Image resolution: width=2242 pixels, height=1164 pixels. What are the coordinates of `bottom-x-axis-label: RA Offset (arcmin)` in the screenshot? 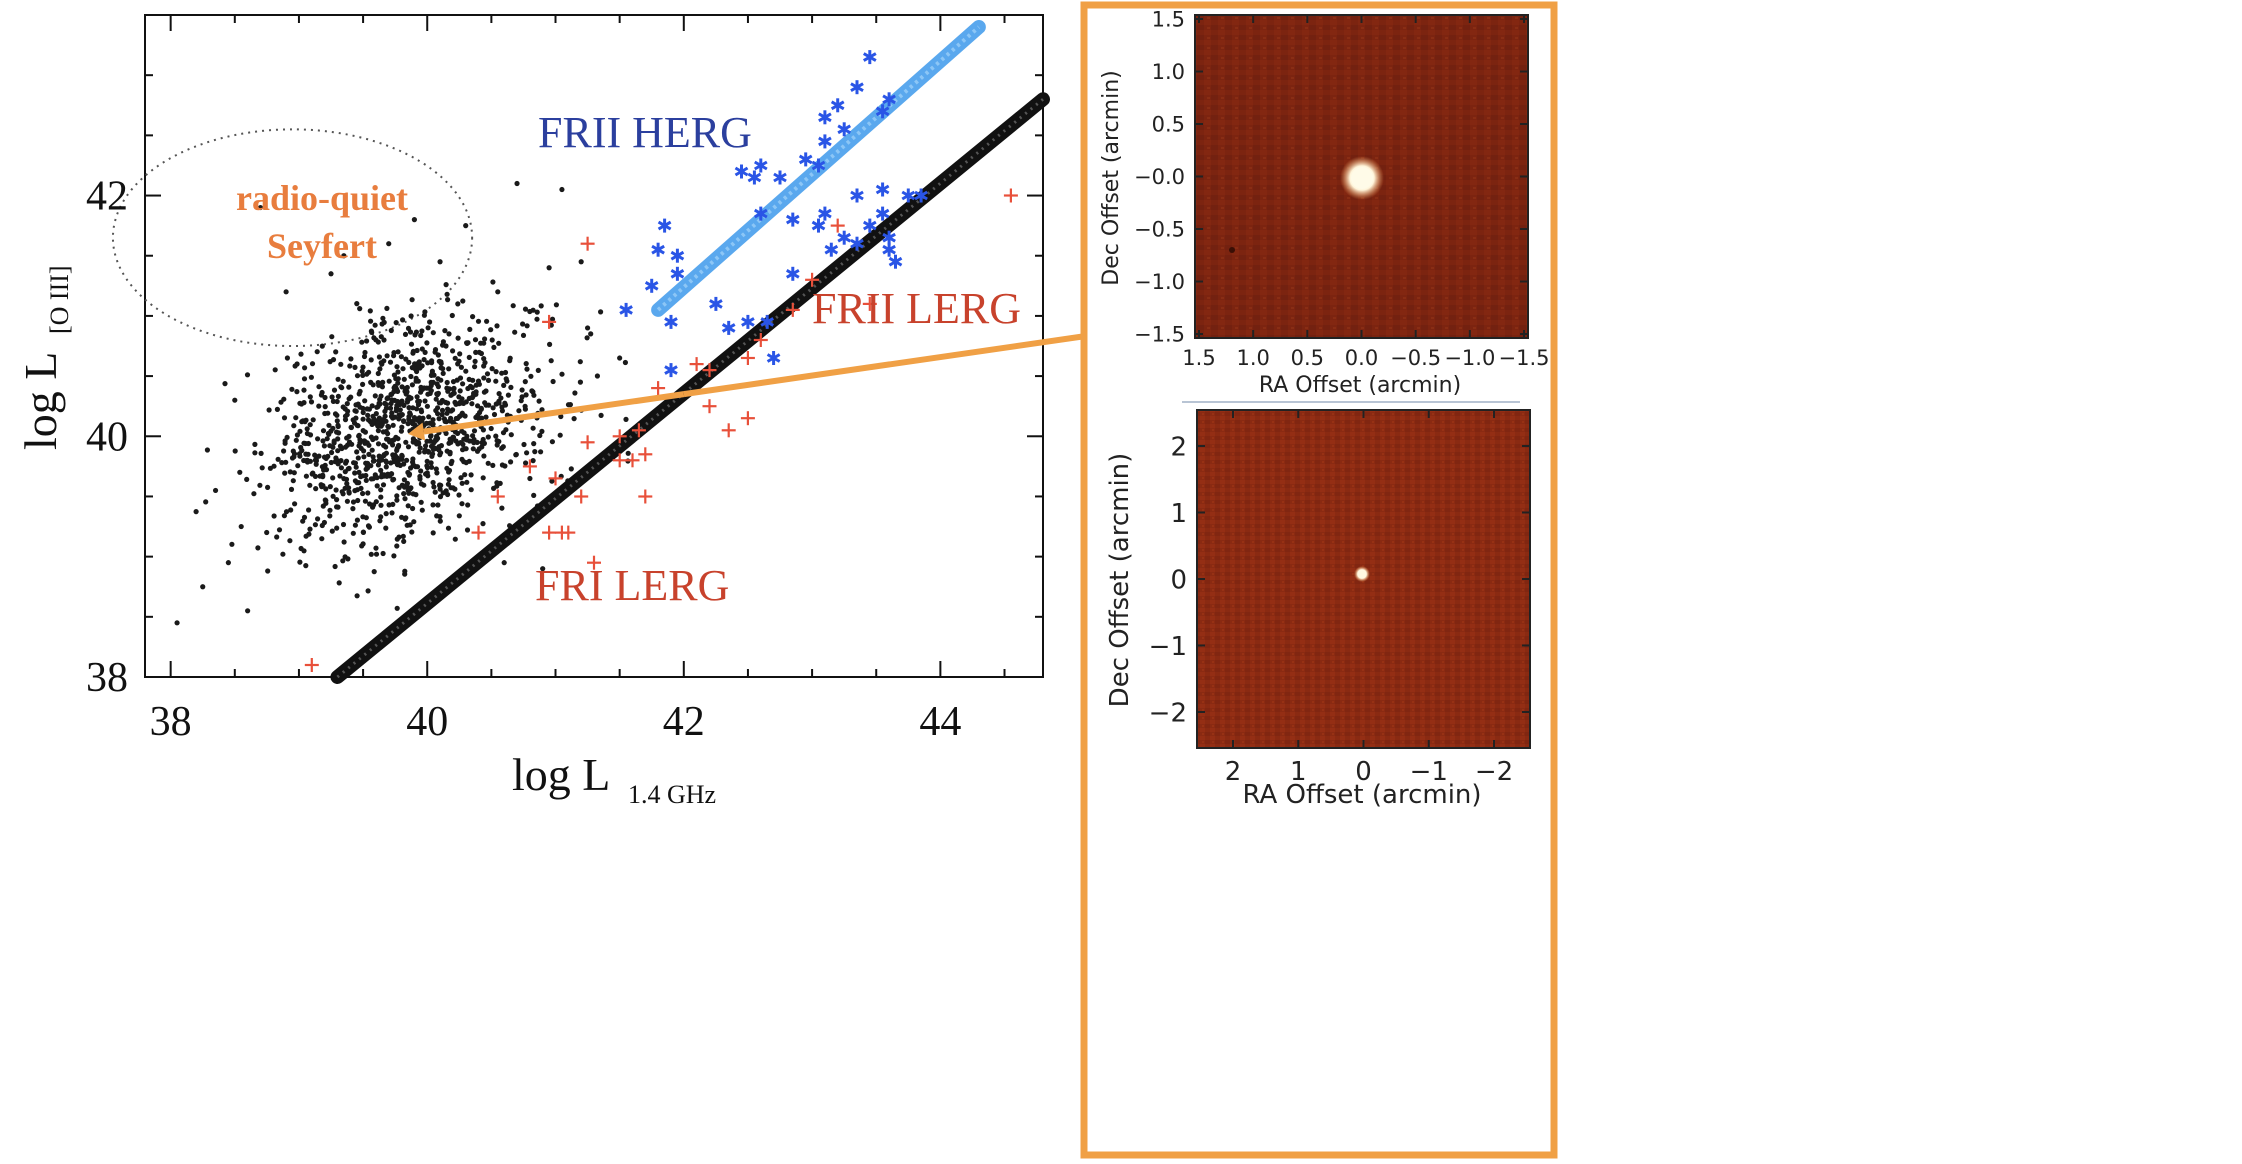 It's located at (1361, 795).